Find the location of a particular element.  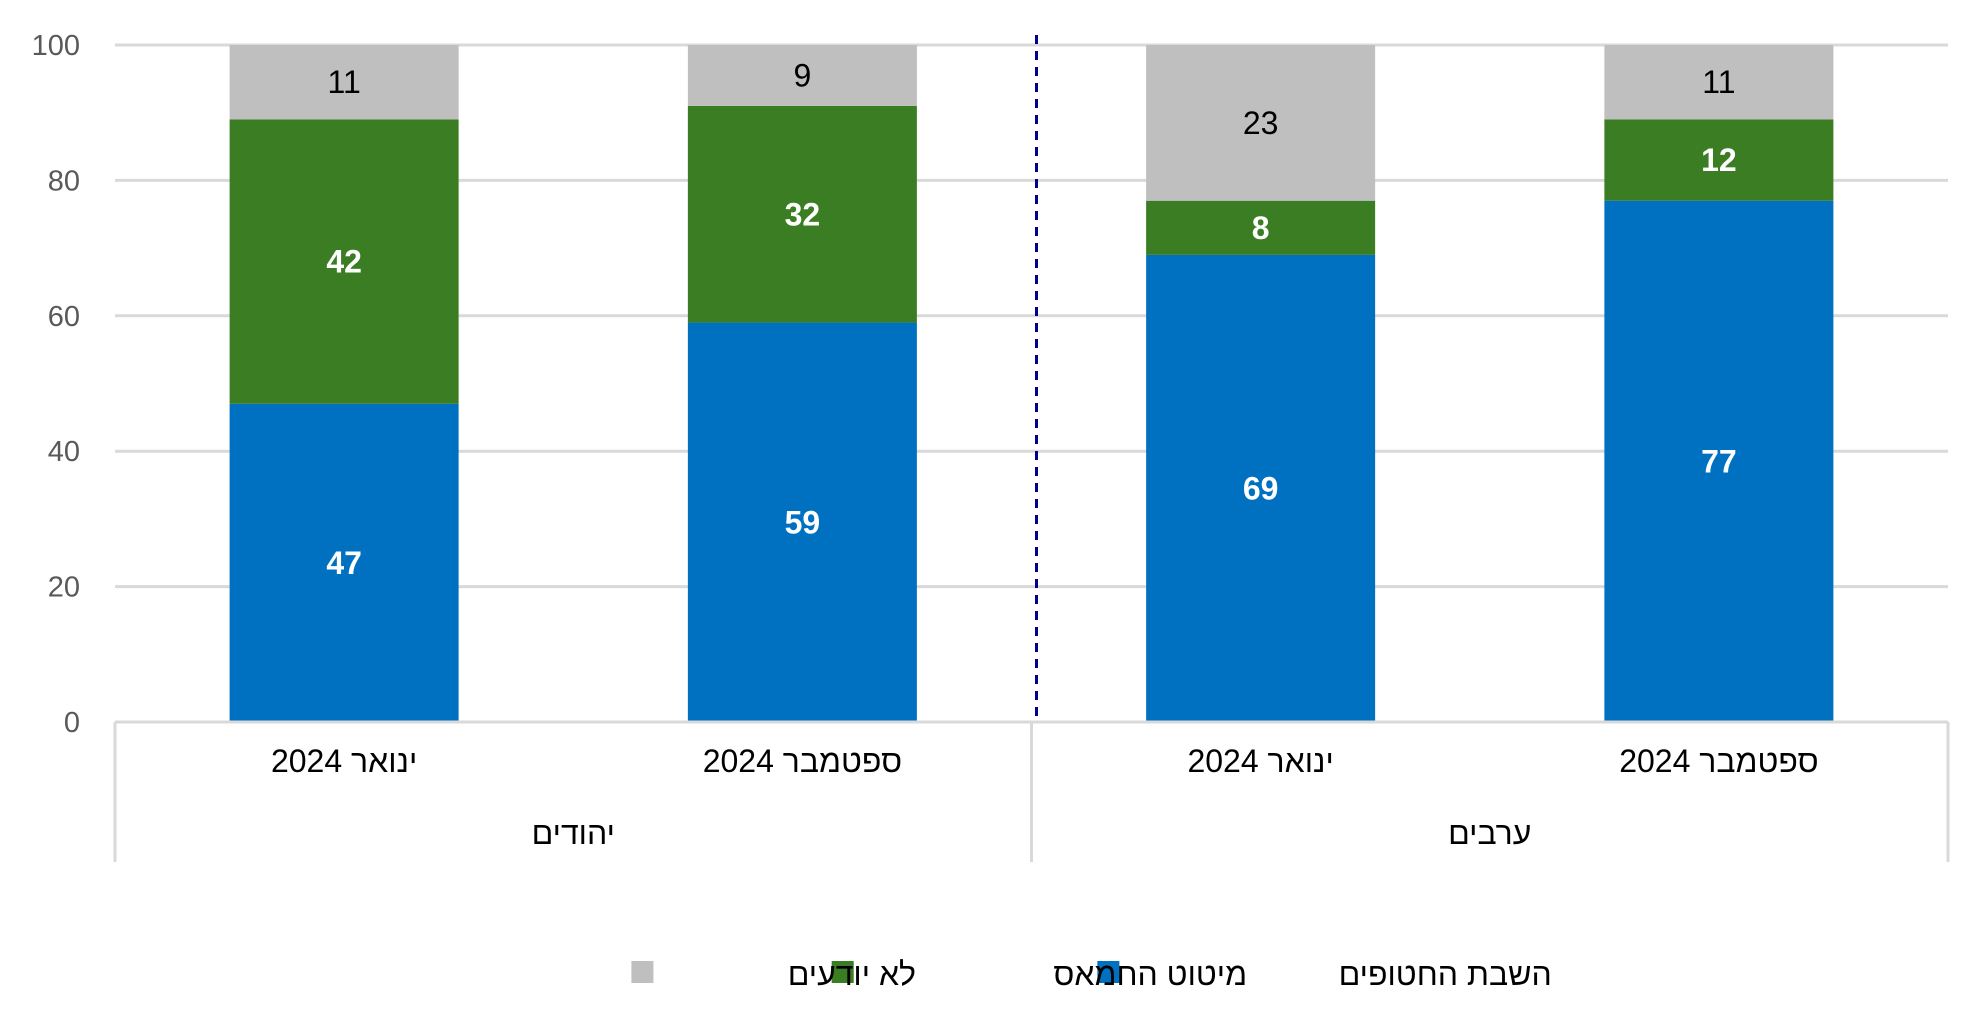

data-label: 77 is located at coordinates (1719, 461).